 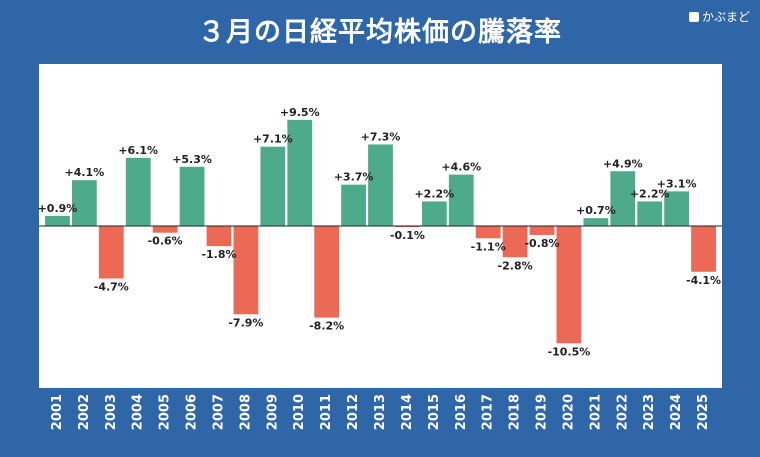 I want to click on data-label-2024: +3.1%, so click(x=677, y=183).